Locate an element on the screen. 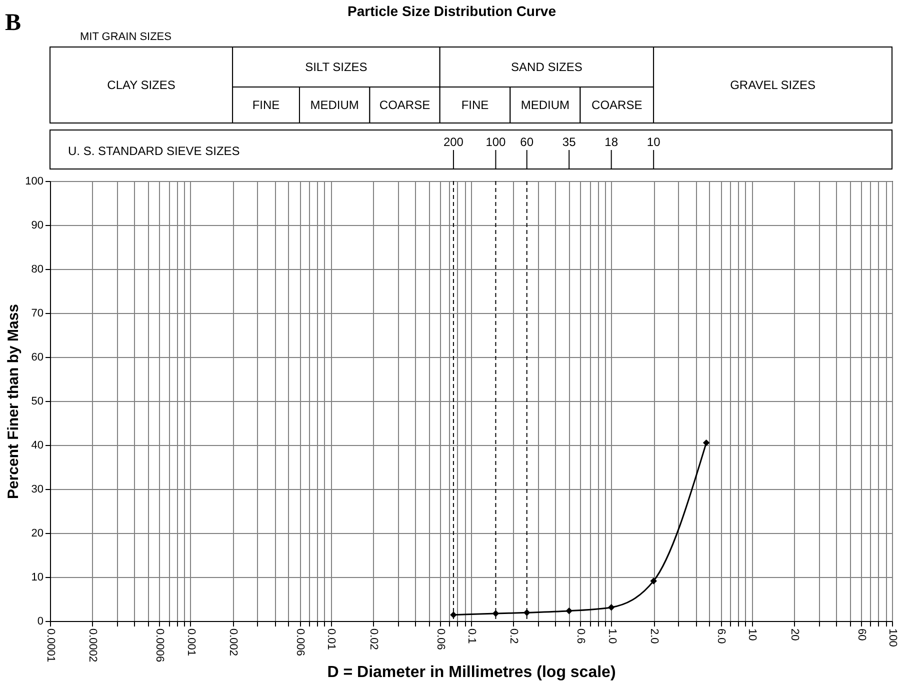 The height and width of the screenshot is (688, 921). annotation: 60 is located at coordinates (527, 142).